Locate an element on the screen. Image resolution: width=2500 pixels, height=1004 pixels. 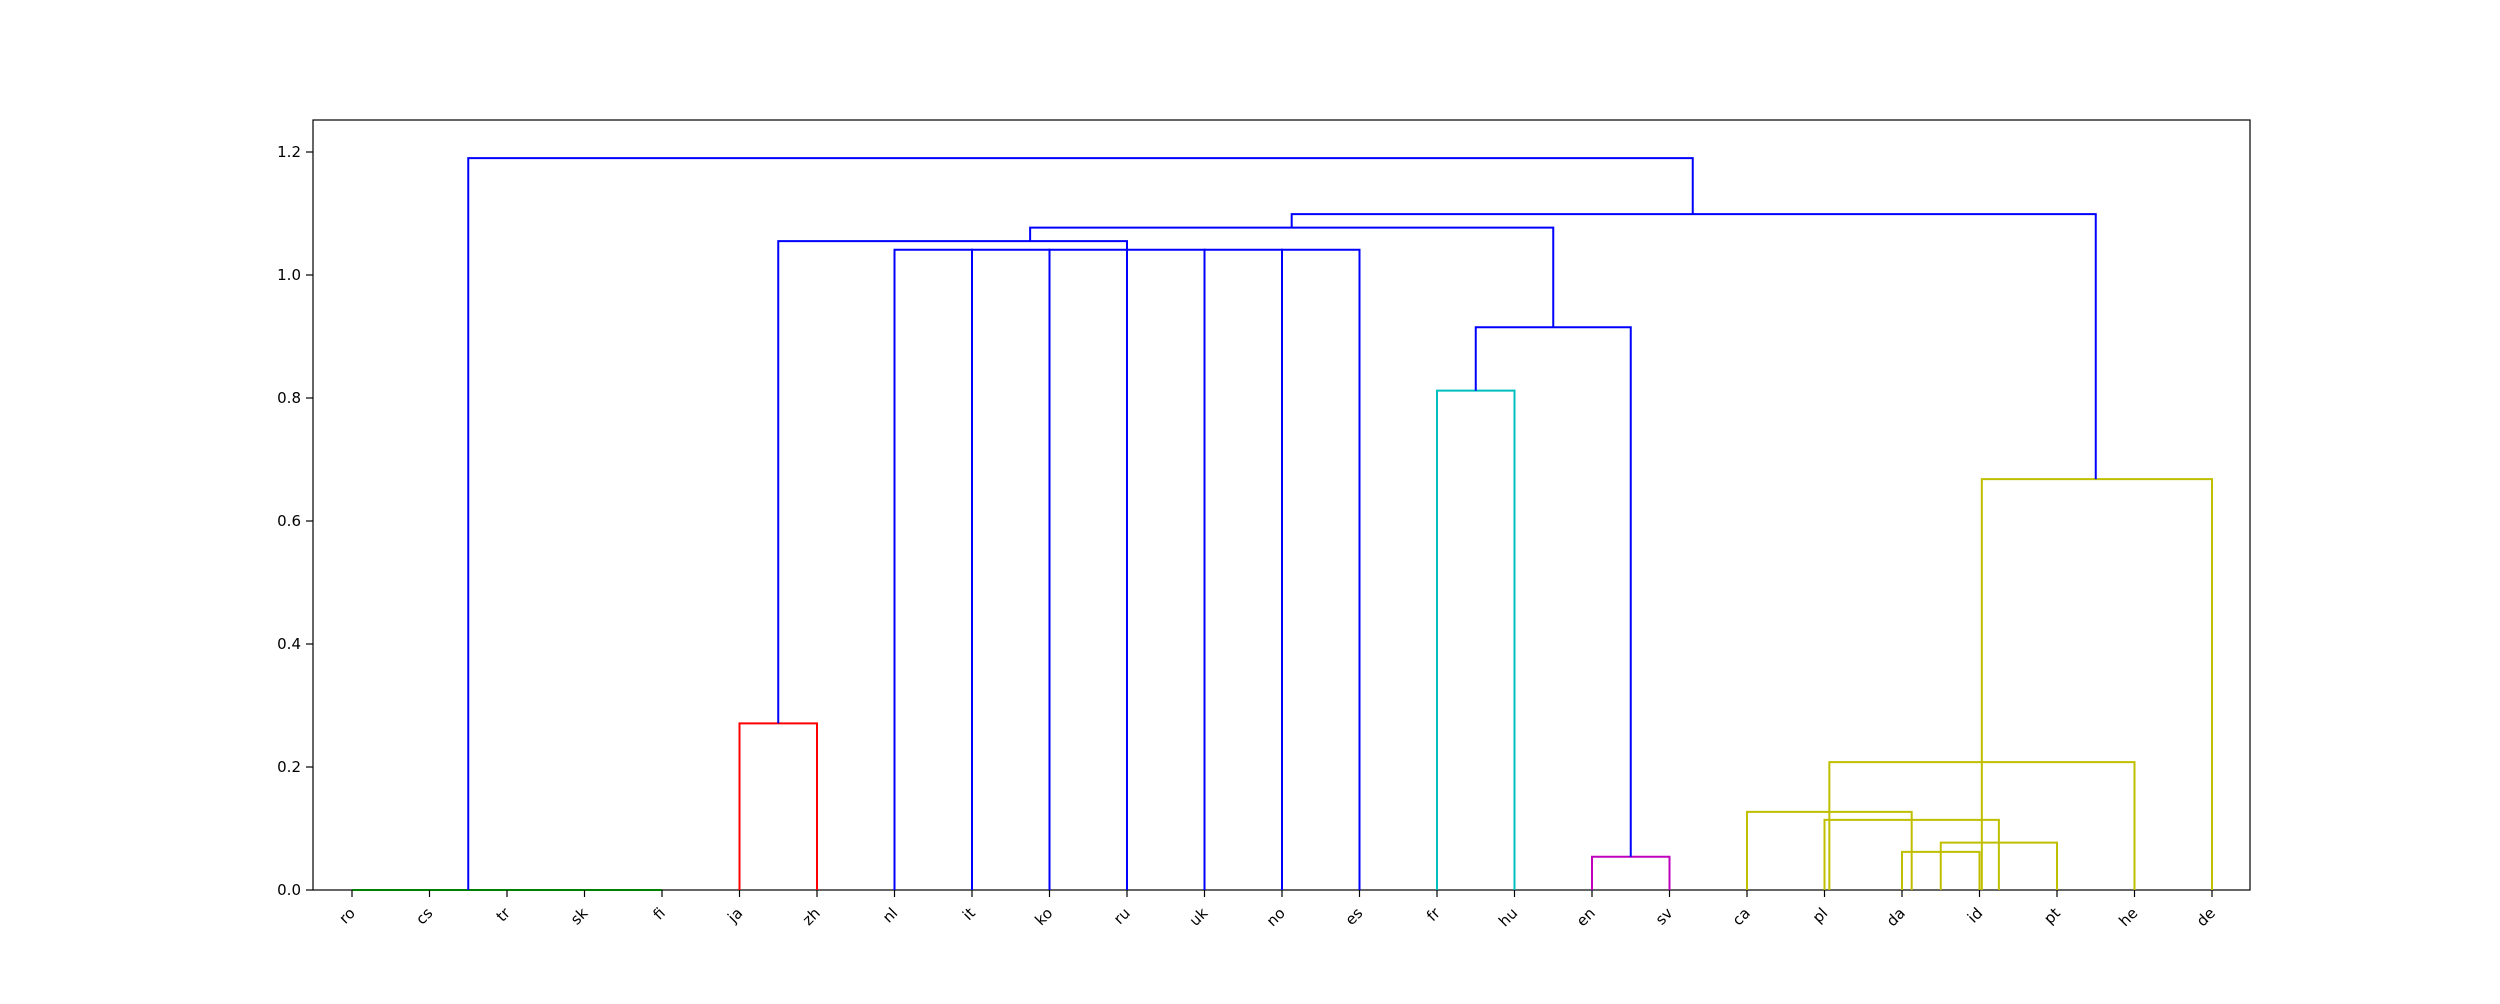
leaf-label-da: da is located at coordinates (1896, 917).